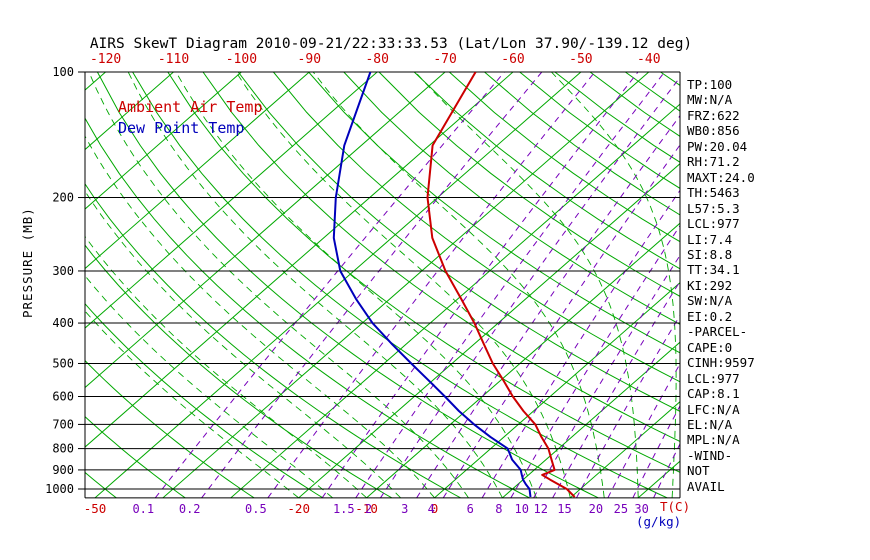  Describe the element at coordinates (710, 100) in the screenshot. I see `stats-line: MW:N/A` at that location.